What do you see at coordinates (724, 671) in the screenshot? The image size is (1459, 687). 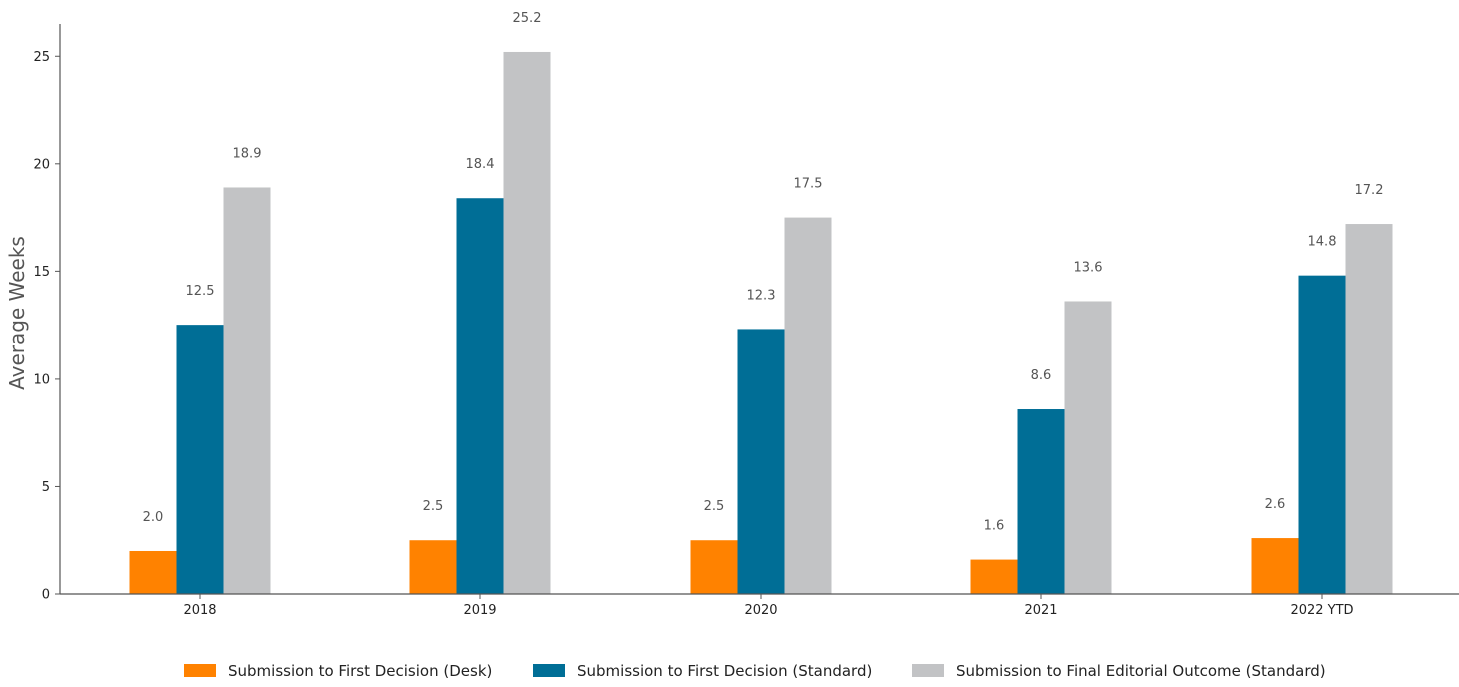 I see `legend-label-2: Submission to First Decision (Standard)` at bounding box center [724, 671].